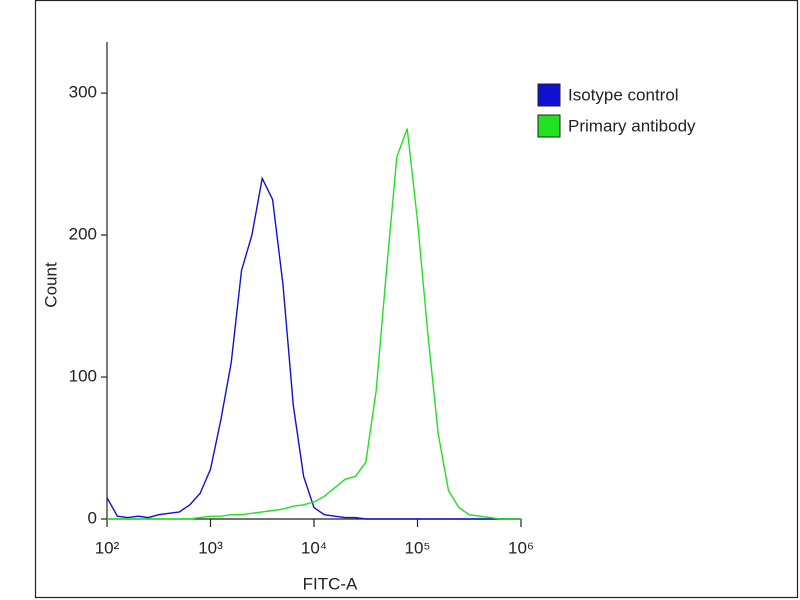 Image resolution: width=800 pixels, height=600 pixels. What do you see at coordinates (623, 94) in the screenshot?
I see `legend-label: Isotype control` at bounding box center [623, 94].